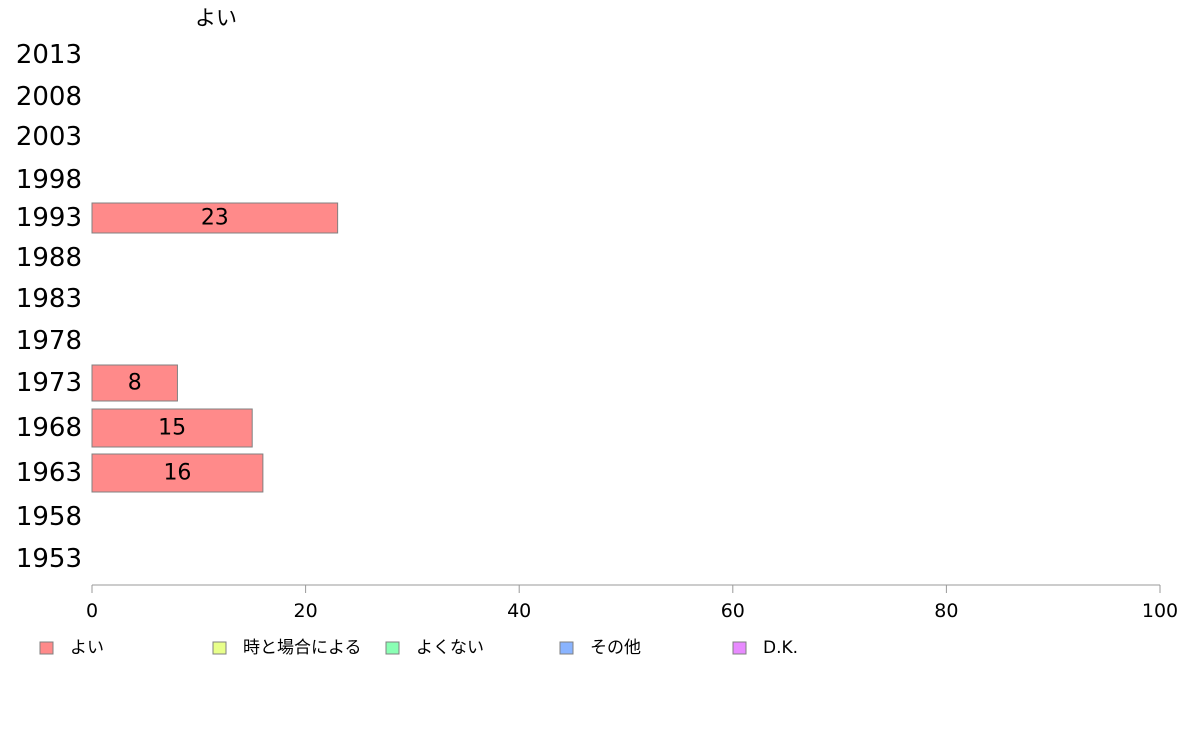  I want to click on bar-1993, so click(215, 218).